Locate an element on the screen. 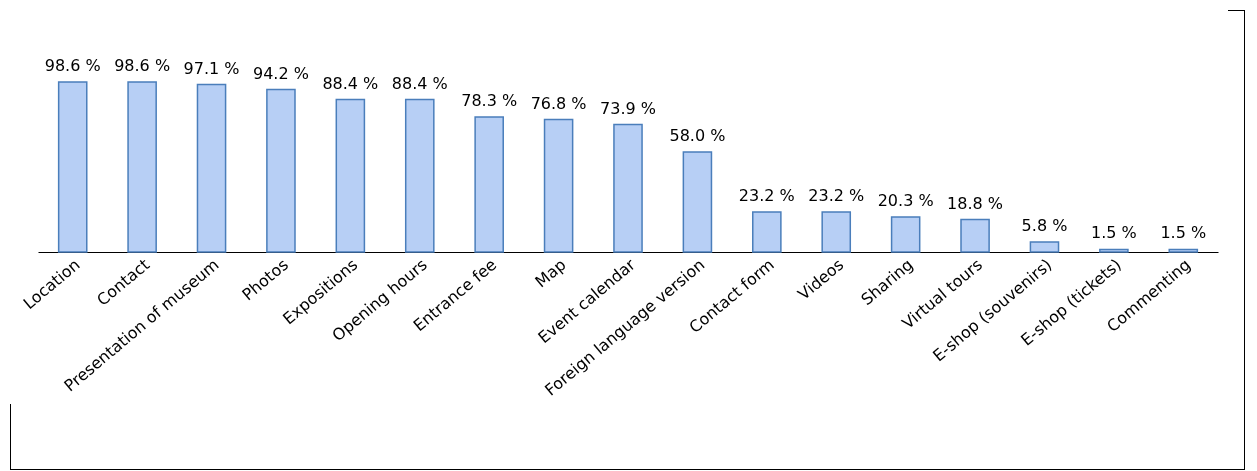  data-label: 73.9 % is located at coordinates (628, 108).